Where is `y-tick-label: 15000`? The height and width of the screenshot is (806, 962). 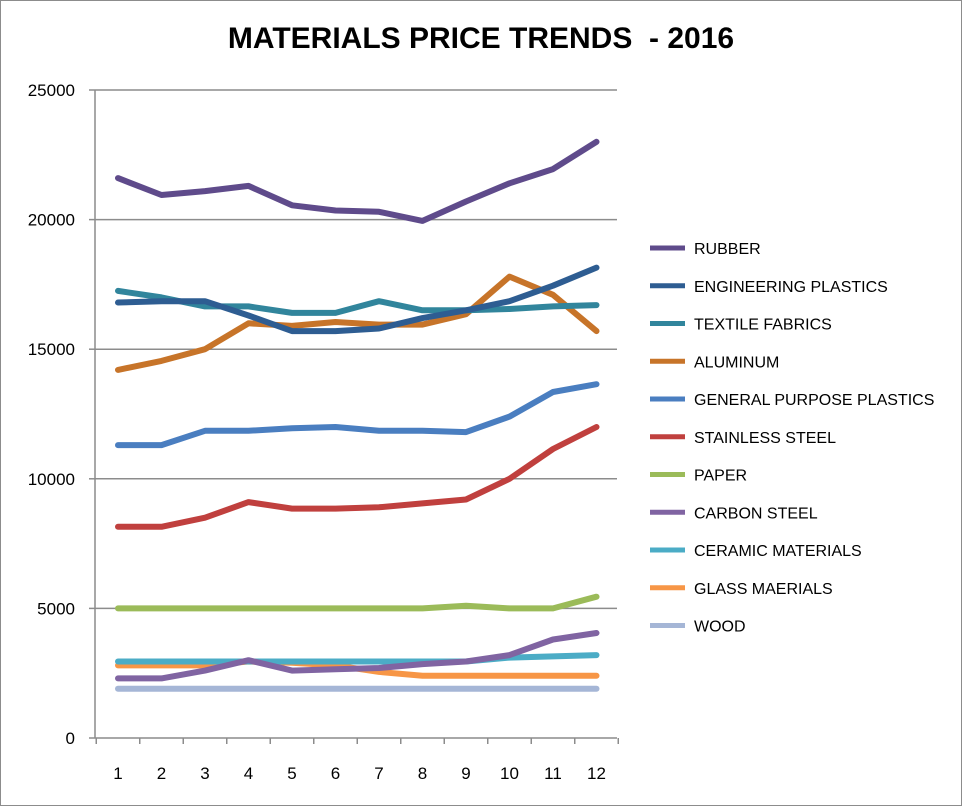
y-tick-label: 15000 is located at coordinates (51, 349).